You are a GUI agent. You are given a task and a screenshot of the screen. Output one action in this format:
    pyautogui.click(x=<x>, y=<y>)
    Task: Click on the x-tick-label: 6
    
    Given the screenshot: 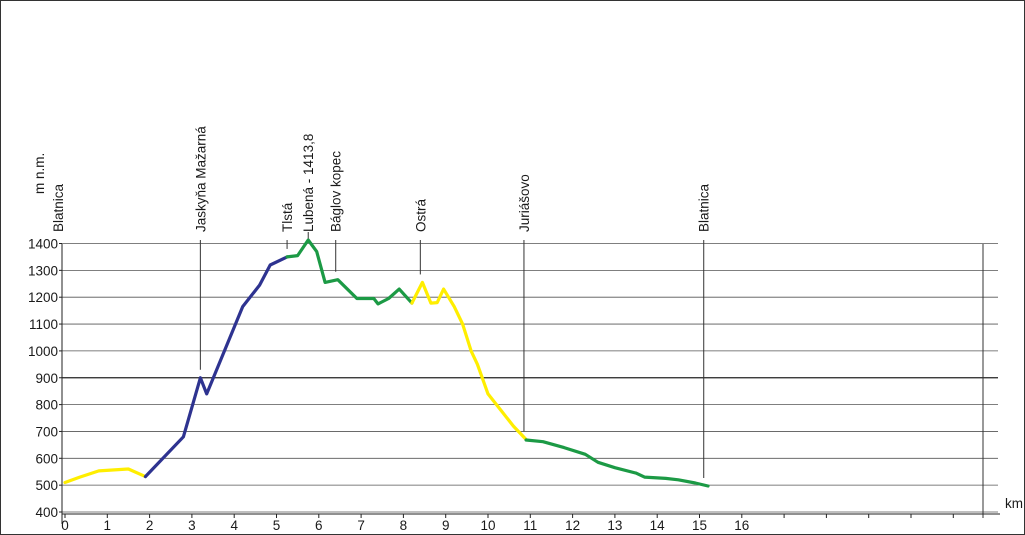 What is the action you would take?
    pyautogui.click(x=319, y=525)
    